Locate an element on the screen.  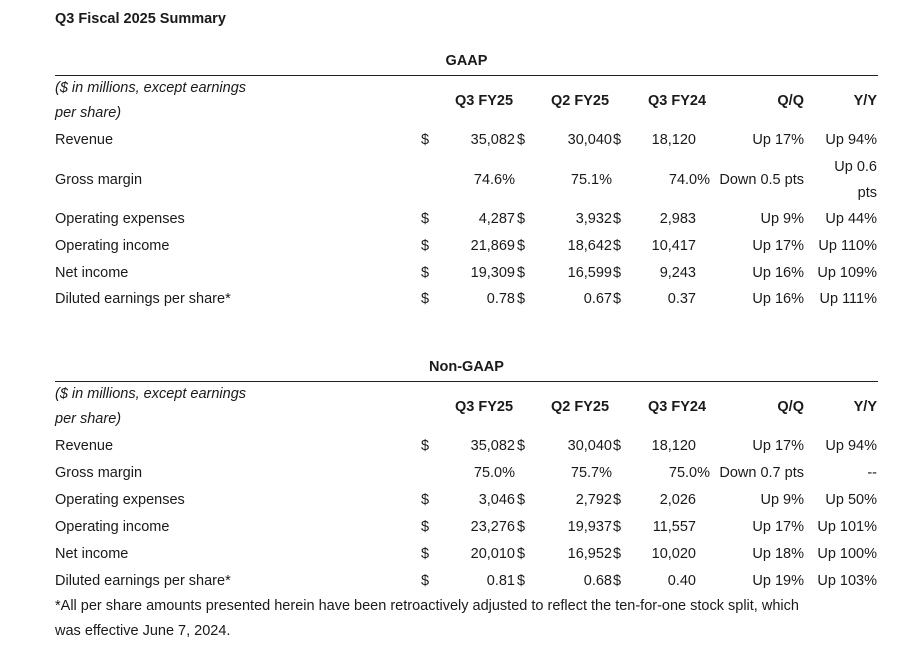
value-q2fy25: 2,792 is located at coordinates (593, 500).